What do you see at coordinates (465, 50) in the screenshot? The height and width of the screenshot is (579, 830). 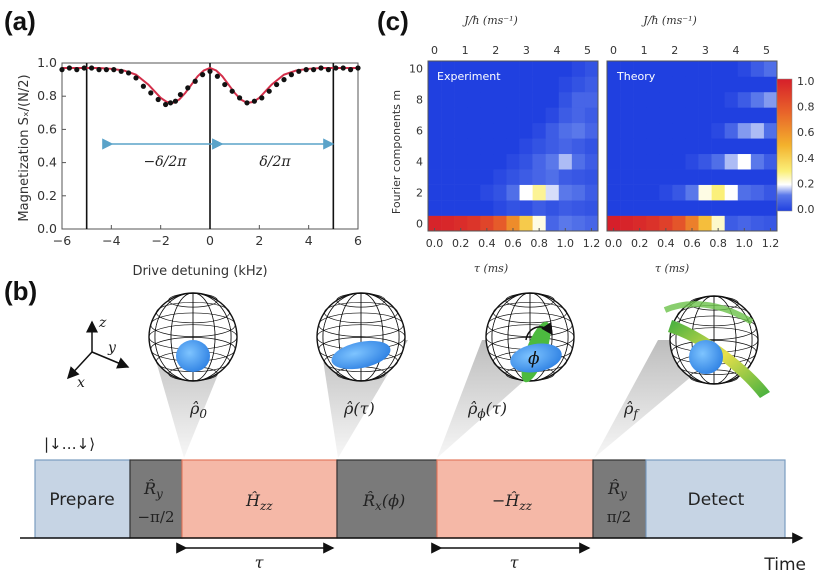 I see `j-tick-label: 1` at bounding box center [465, 50].